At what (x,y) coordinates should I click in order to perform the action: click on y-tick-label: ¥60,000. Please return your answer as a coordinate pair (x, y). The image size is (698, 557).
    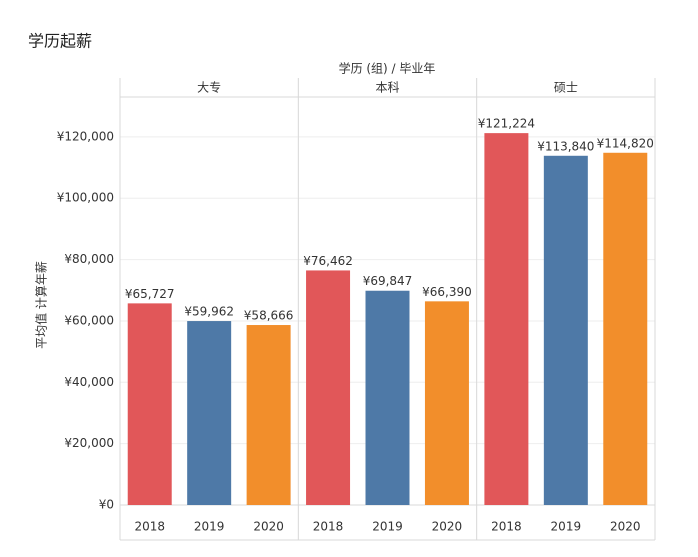
    Looking at the image, I should click on (89, 320).